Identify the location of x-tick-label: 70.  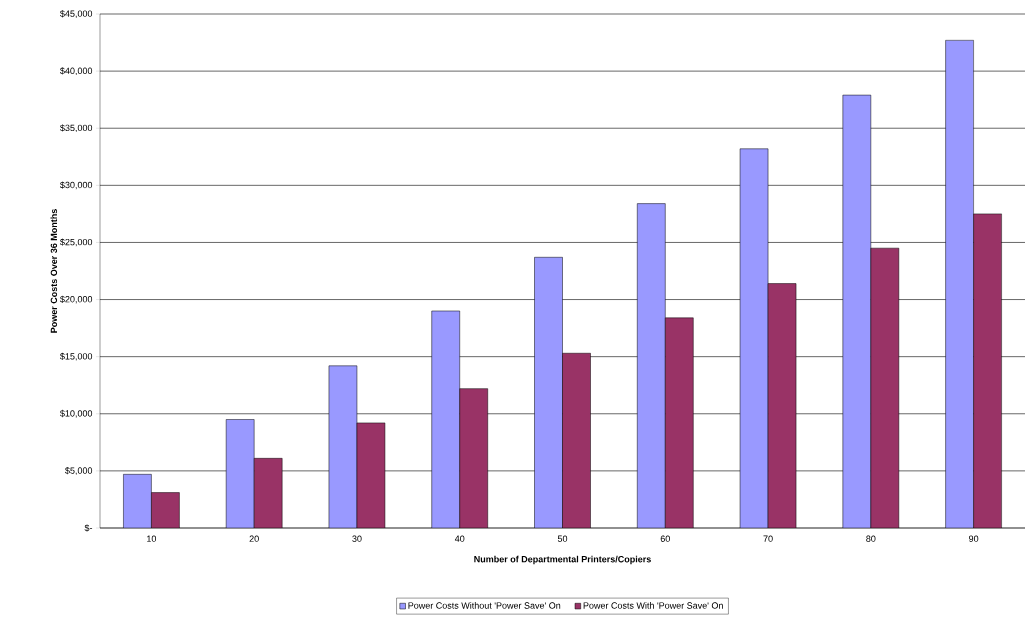
(768, 538).